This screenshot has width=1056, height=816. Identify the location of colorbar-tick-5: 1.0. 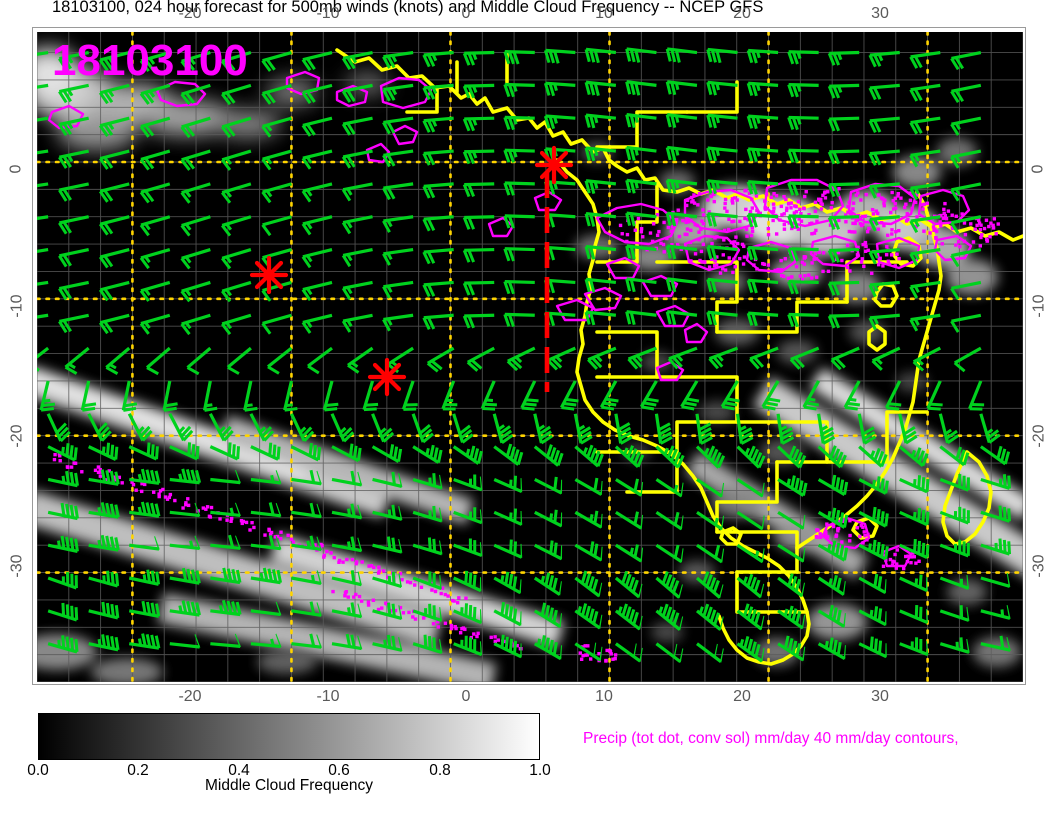
(540, 770).